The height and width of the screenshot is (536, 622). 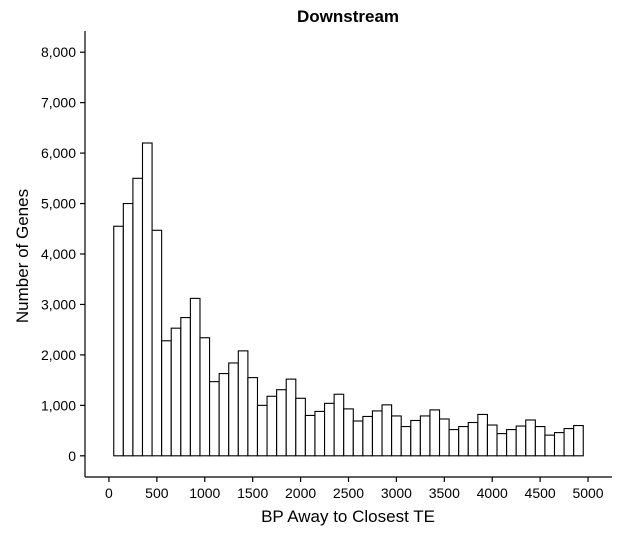 I want to click on y-tick-label: 6,000, so click(x=58, y=153).